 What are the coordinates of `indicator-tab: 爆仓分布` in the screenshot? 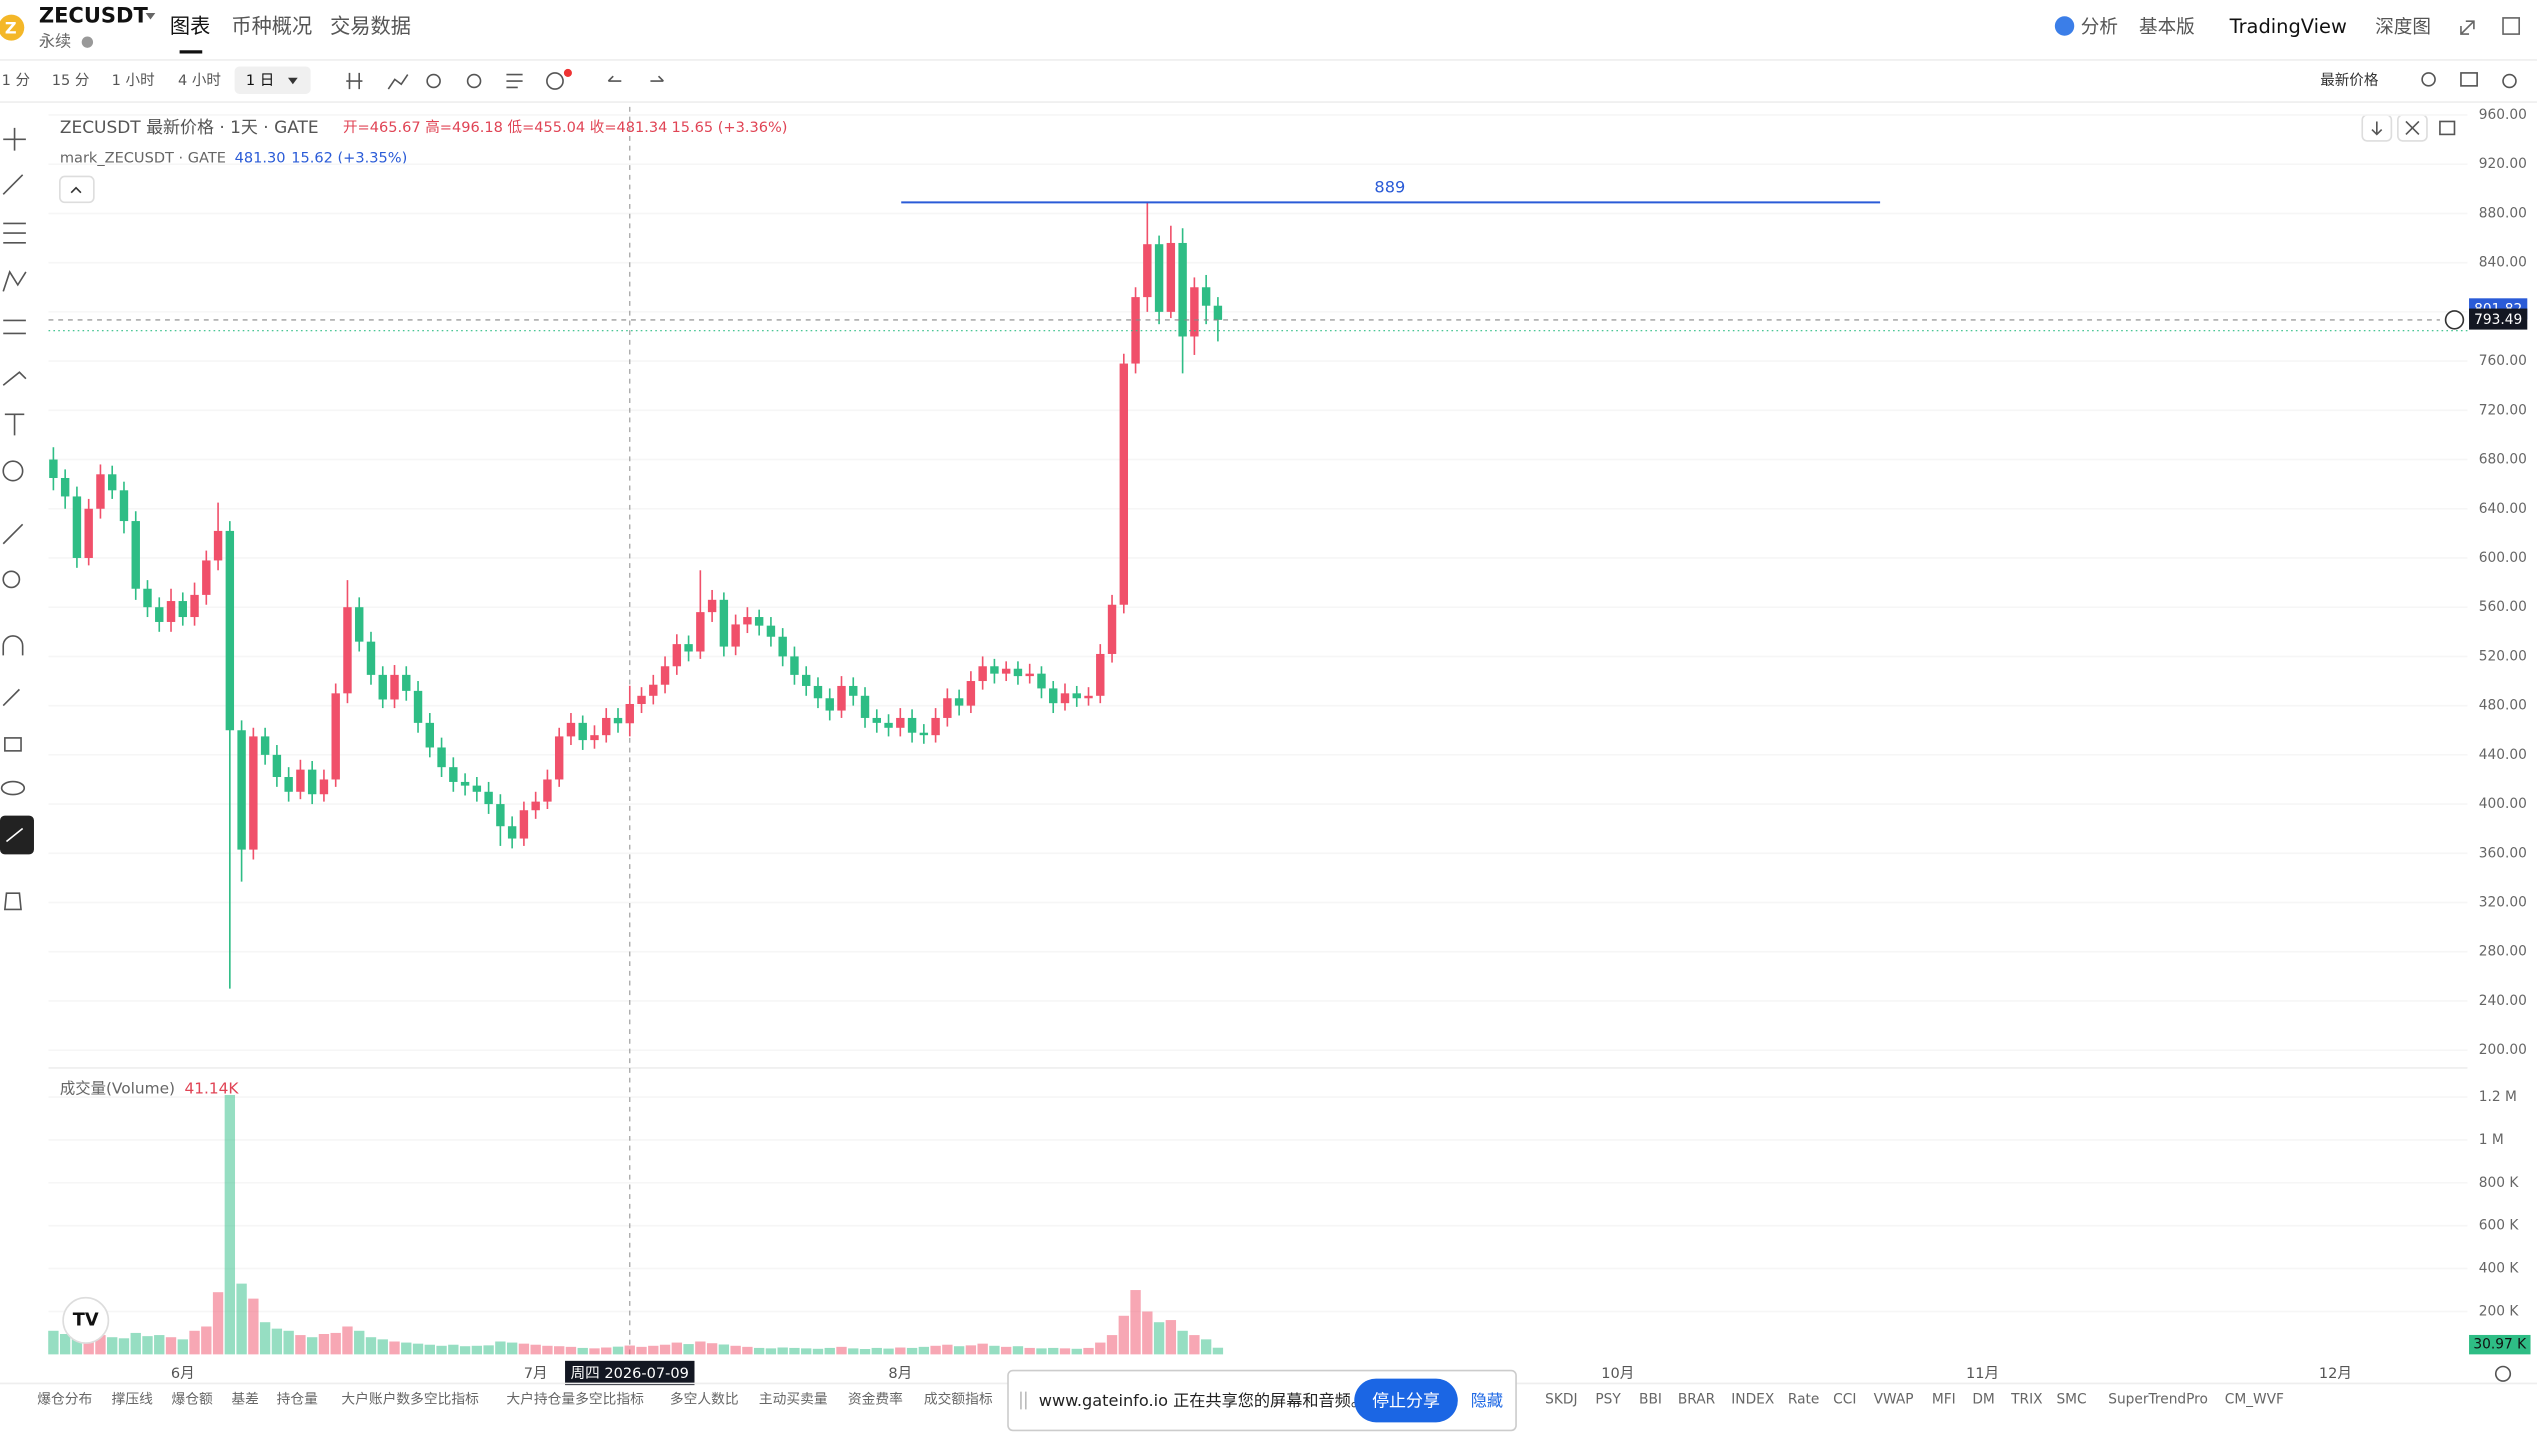 It's located at (64, 1400).